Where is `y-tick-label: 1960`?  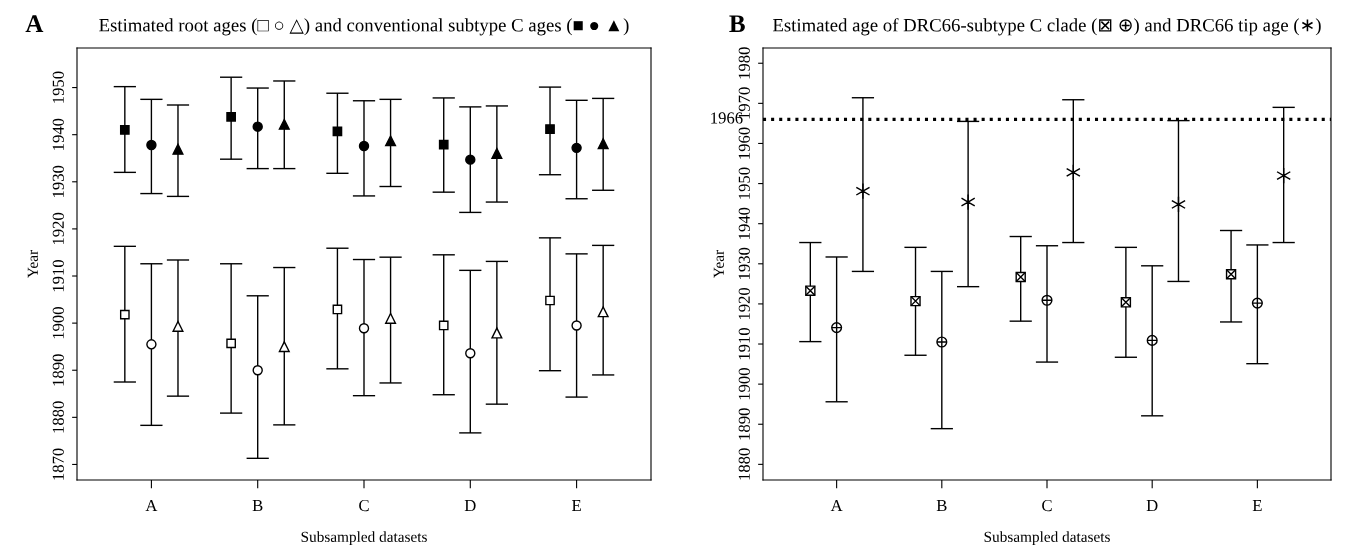 y-tick-label: 1960 is located at coordinates (744, 143).